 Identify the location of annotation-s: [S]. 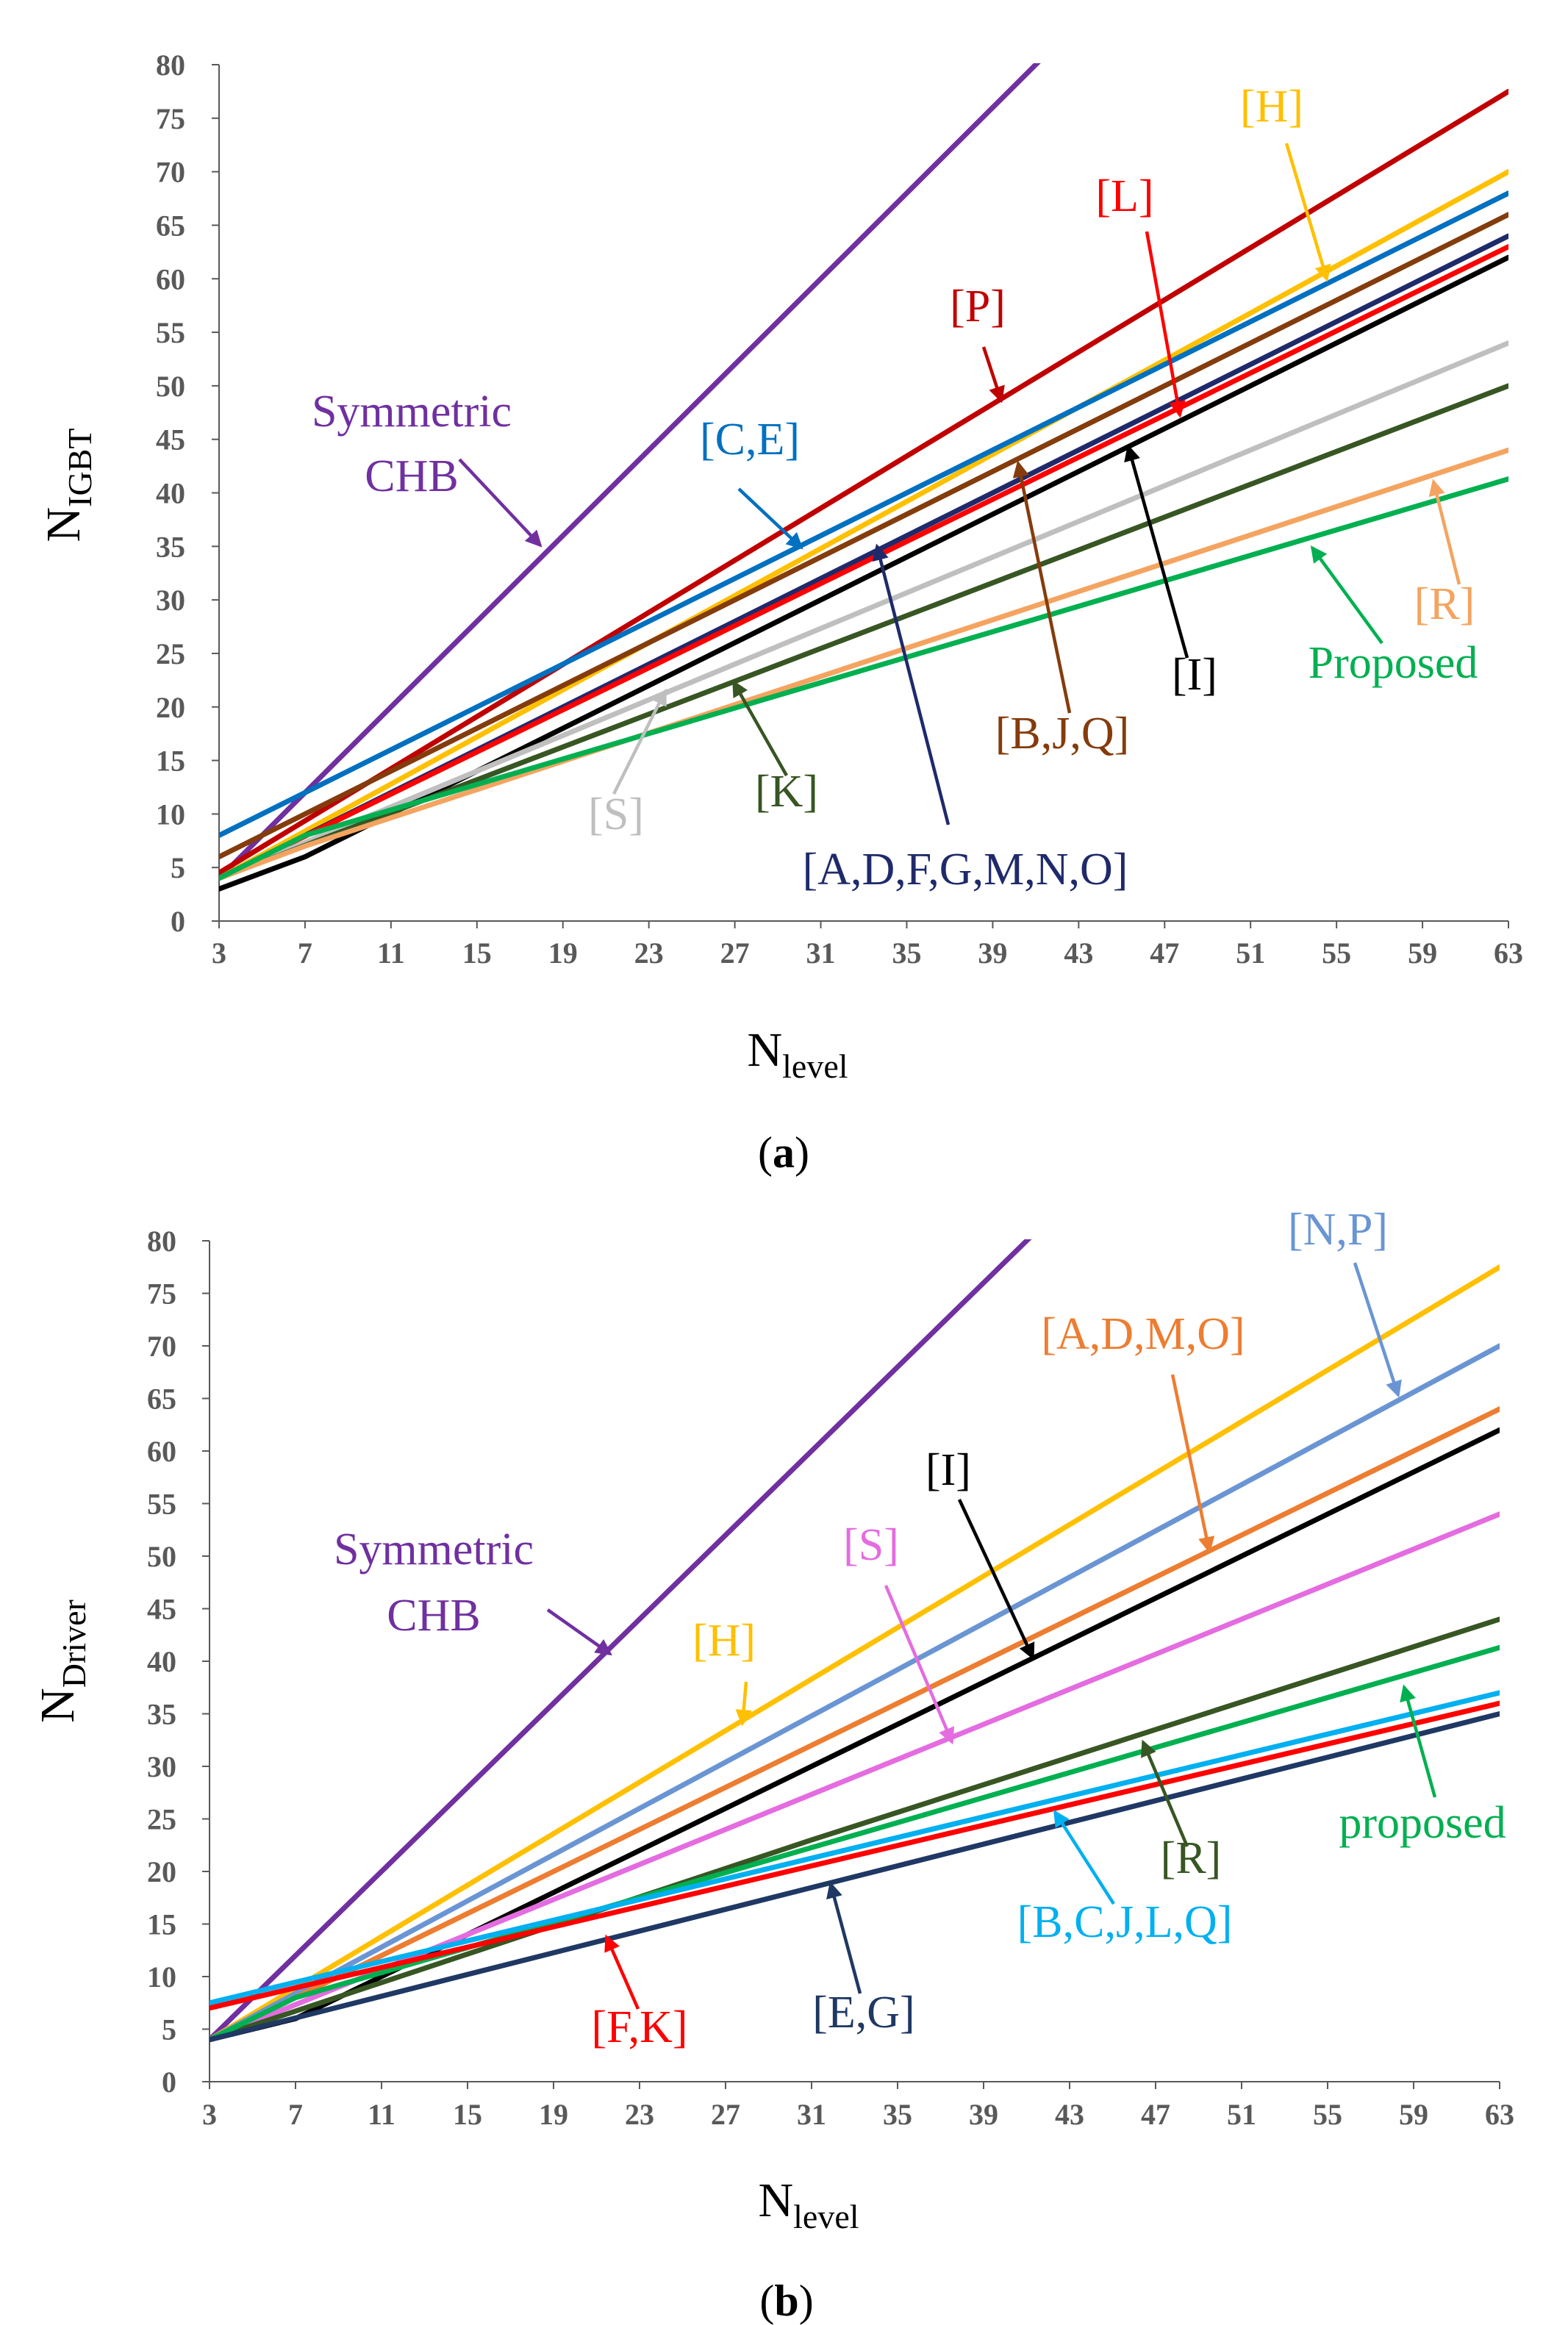
(627, 764).